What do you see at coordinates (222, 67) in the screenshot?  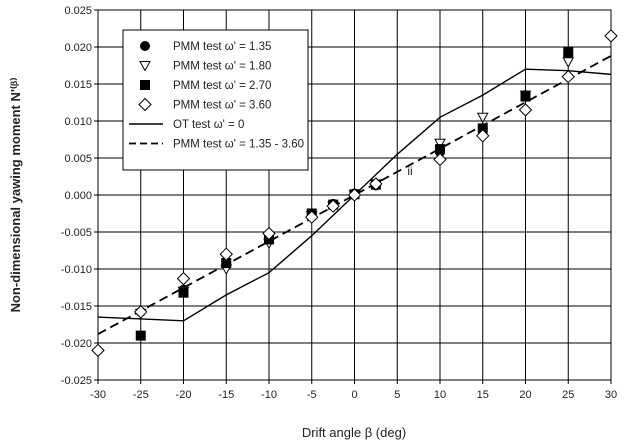 I see `legend-label: PMM test ω' = 1.80` at bounding box center [222, 67].